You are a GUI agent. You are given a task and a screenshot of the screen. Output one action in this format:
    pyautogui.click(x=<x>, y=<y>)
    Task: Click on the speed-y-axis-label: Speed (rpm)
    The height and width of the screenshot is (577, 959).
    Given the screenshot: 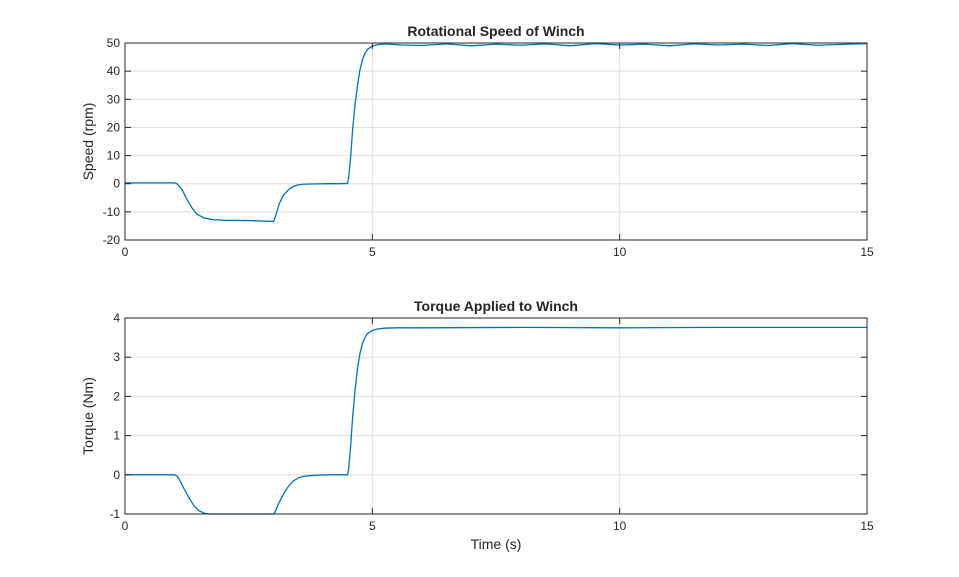 What is the action you would take?
    pyautogui.click(x=88, y=142)
    